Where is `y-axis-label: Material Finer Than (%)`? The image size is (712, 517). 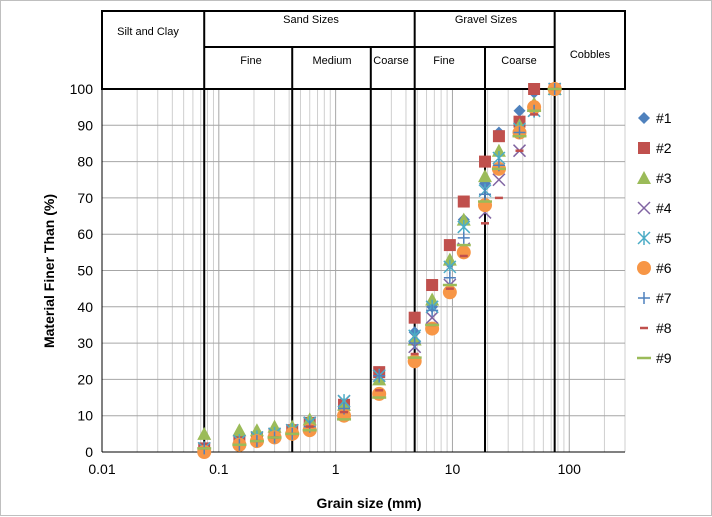 y-axis-label: Material Finer Than (%) is located at coordinates (49, 271).